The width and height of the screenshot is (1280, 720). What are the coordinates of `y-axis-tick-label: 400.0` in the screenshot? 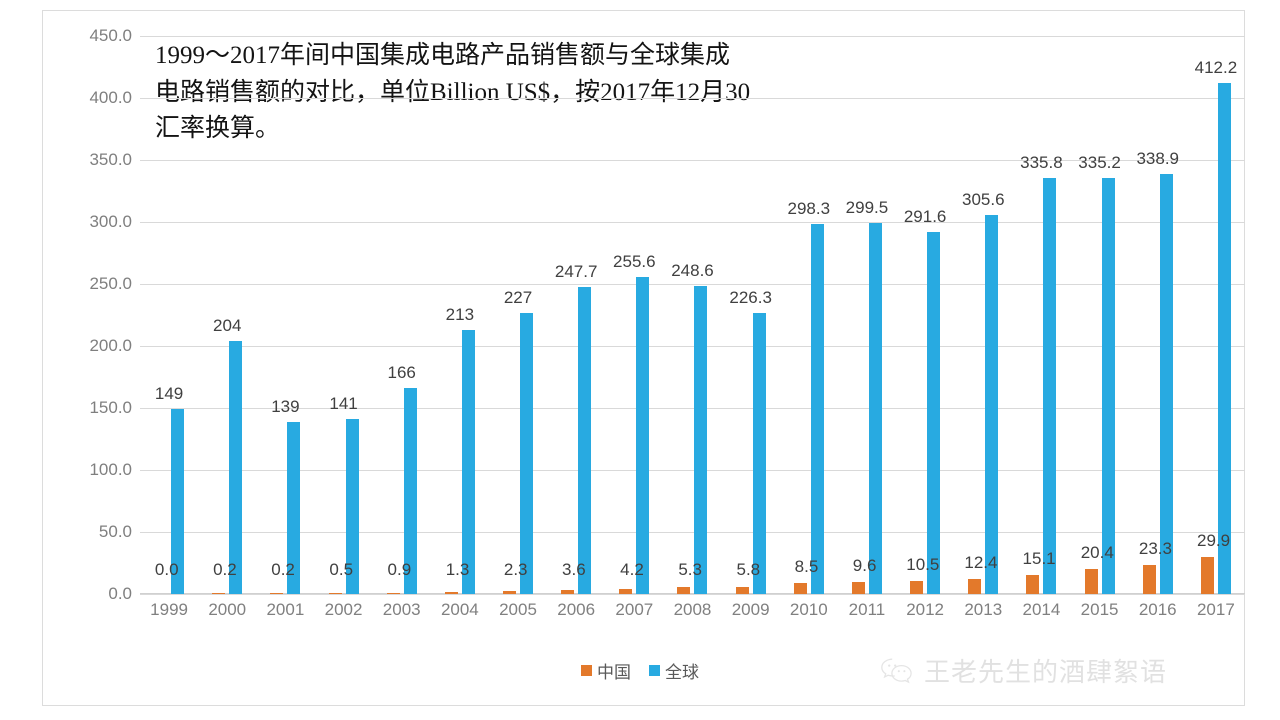 It's located at (110, 97).